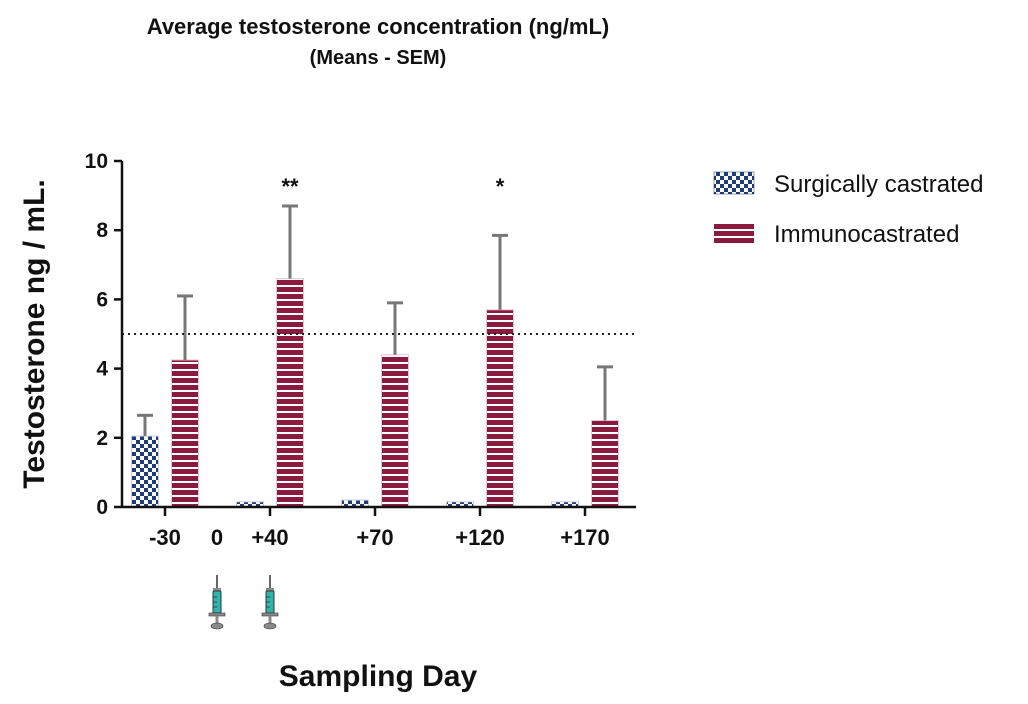 This screenshot has height=704, width=1028. Describe the element at coordinates (878, 184) in the screenshot. I see `legend-label: Surgically castrated` at that location.